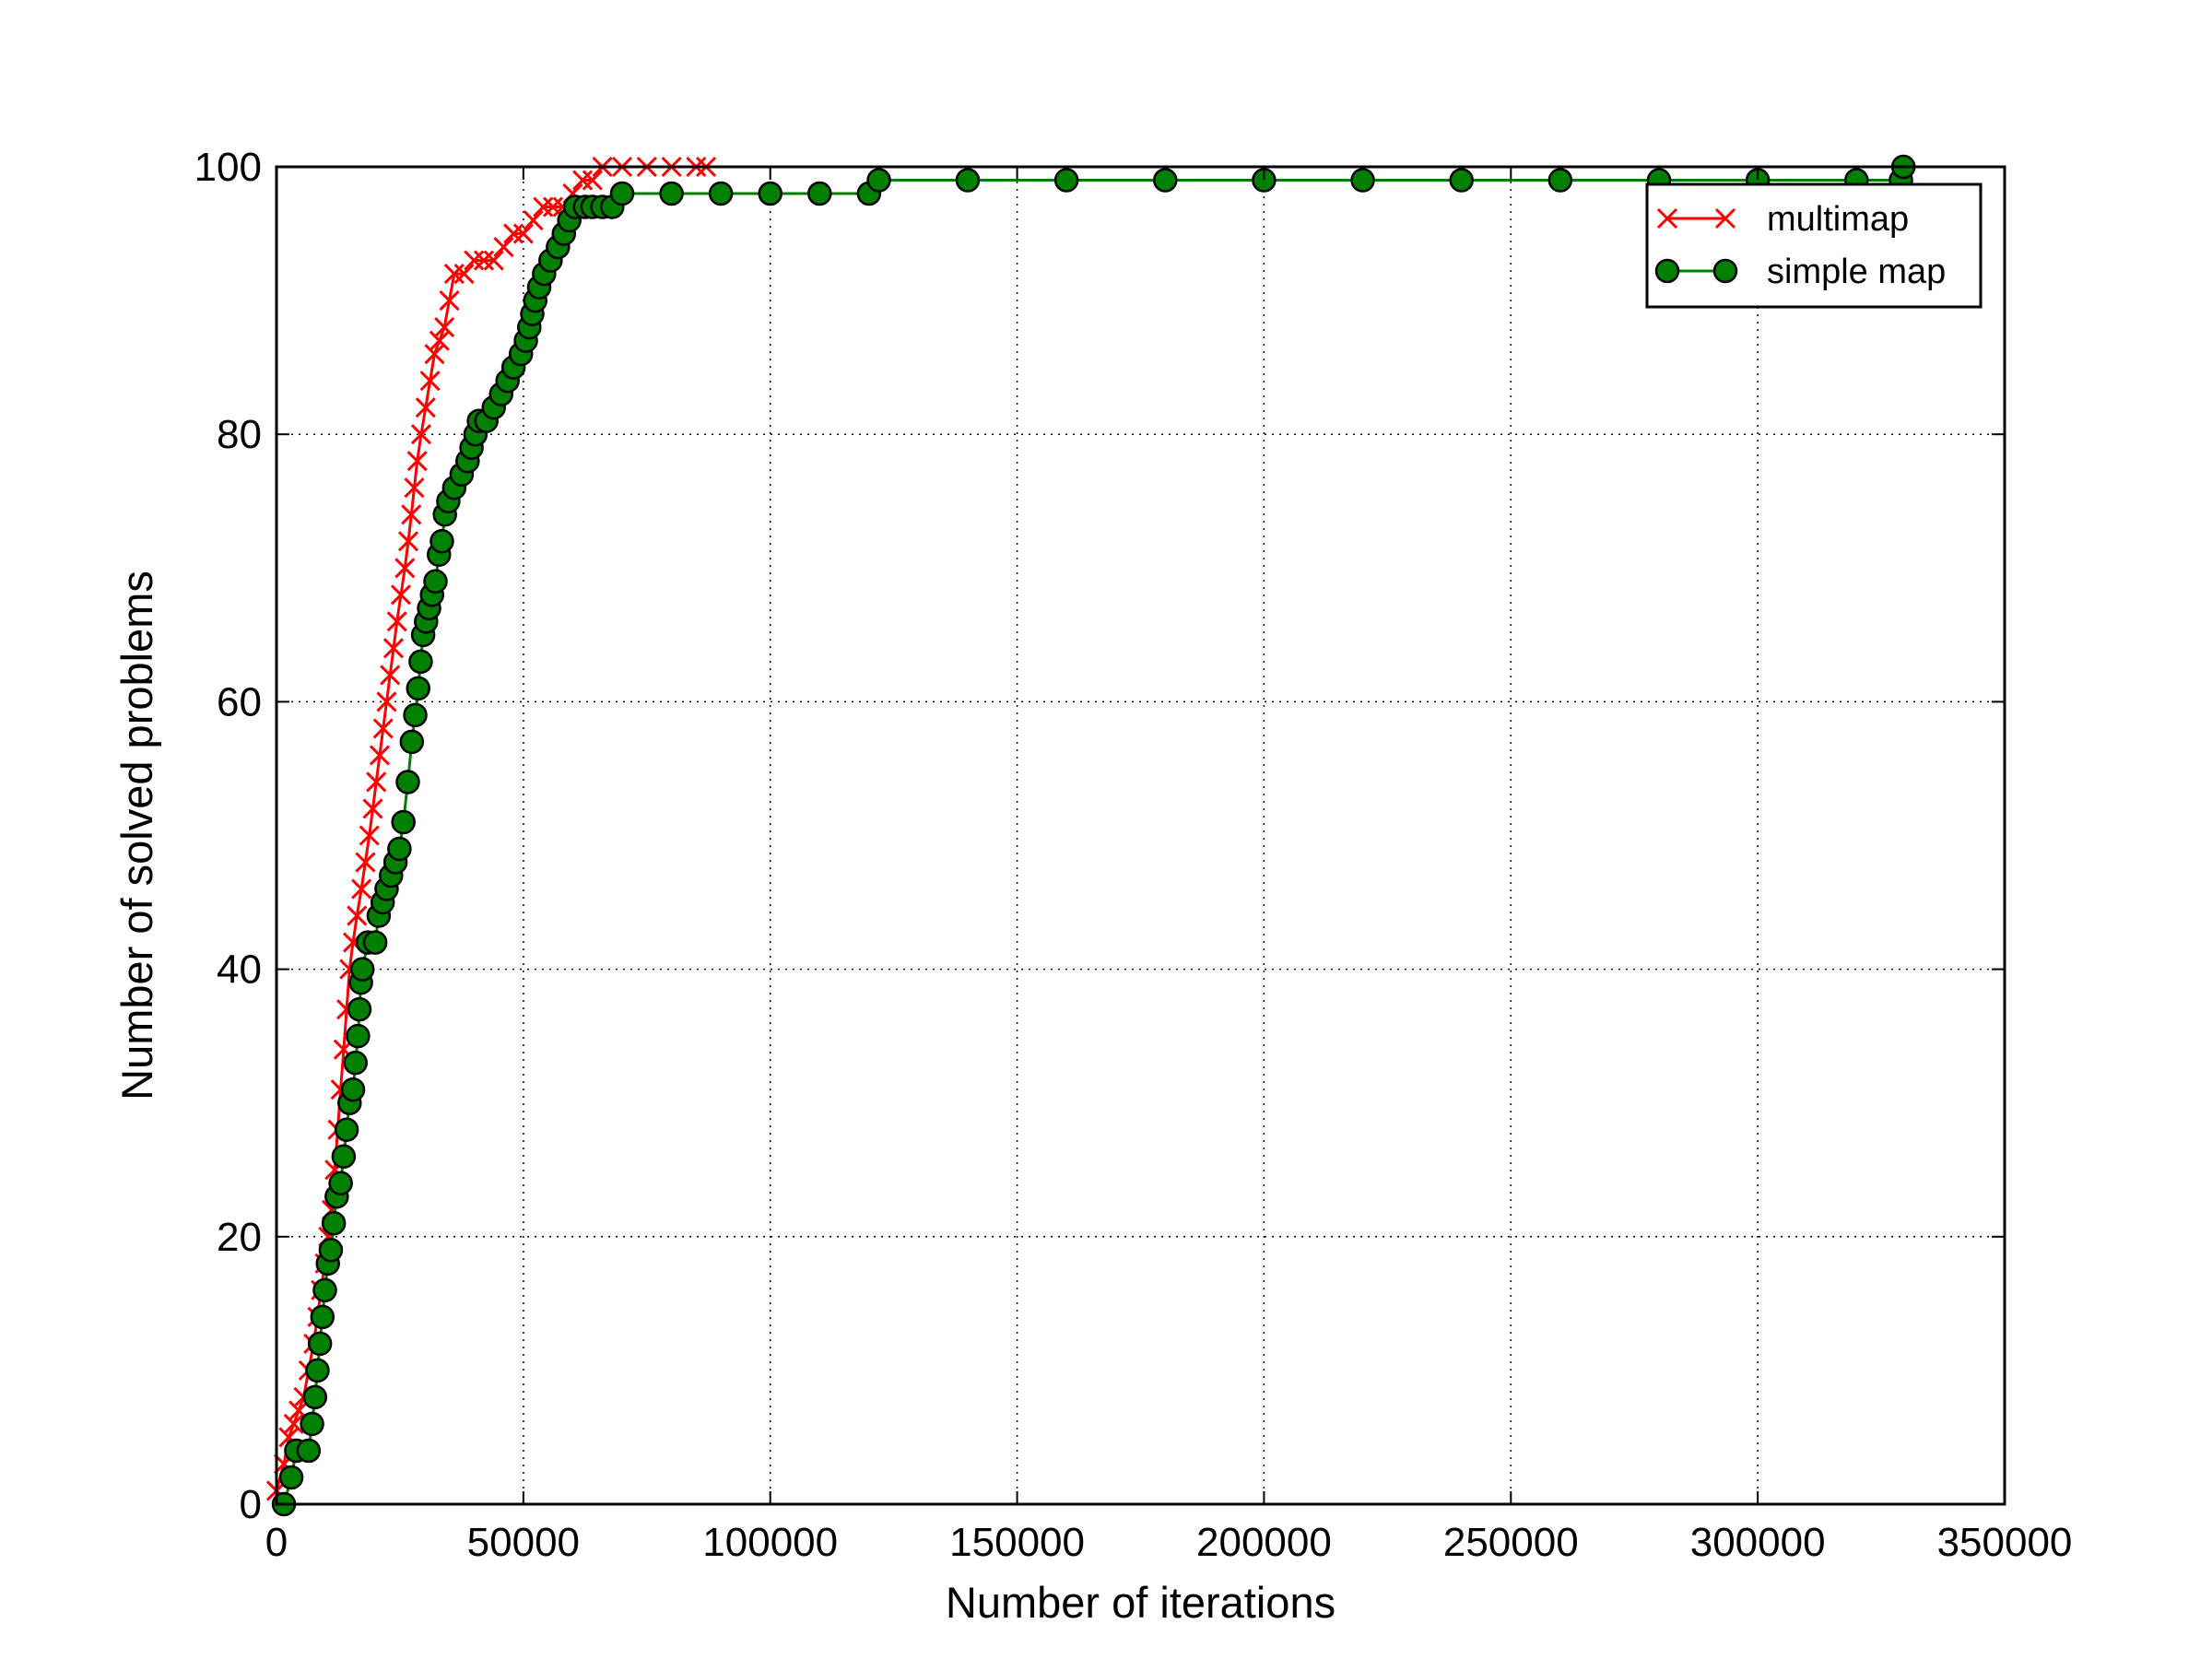 This screenshot has width=2212, height=1659. Describe the element at coordinates (1838, 219) in the screenshot. I see `legend-label-multimap: multimap` at that location.